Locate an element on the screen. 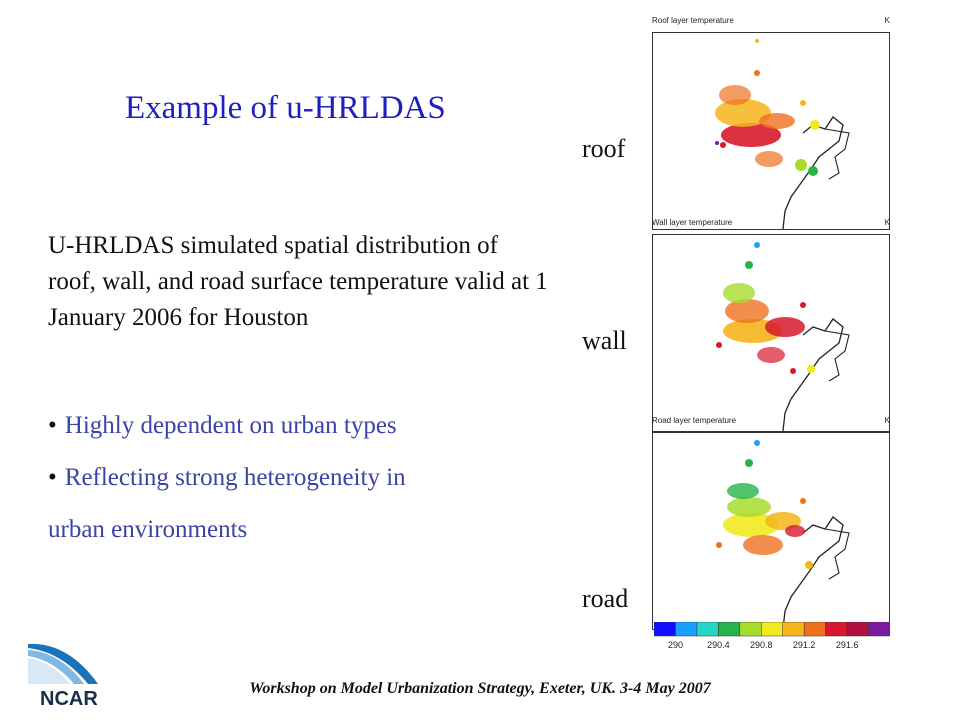 The width and height of the screenshot is (960, 720). slide-title: Example of u-HRLDAS is located at coordinates (285, 108).